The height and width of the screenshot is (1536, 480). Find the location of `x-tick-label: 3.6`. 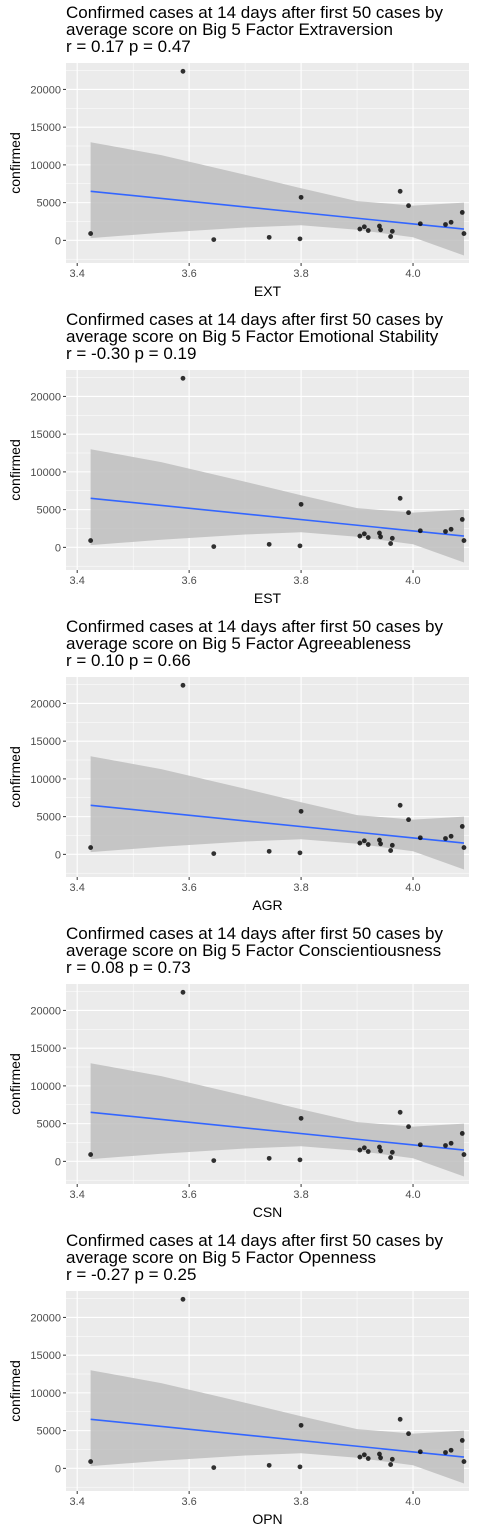

x-tick-label: 3.6 is located at coordinates (188, 888).